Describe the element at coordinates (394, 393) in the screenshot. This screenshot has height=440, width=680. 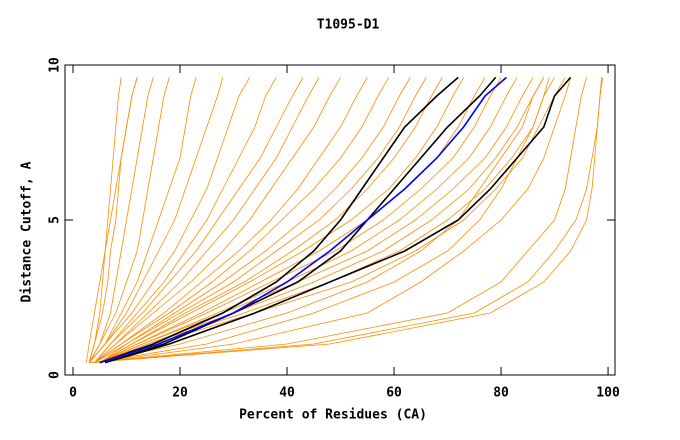
I see `x-tick-label: 60` at that location.